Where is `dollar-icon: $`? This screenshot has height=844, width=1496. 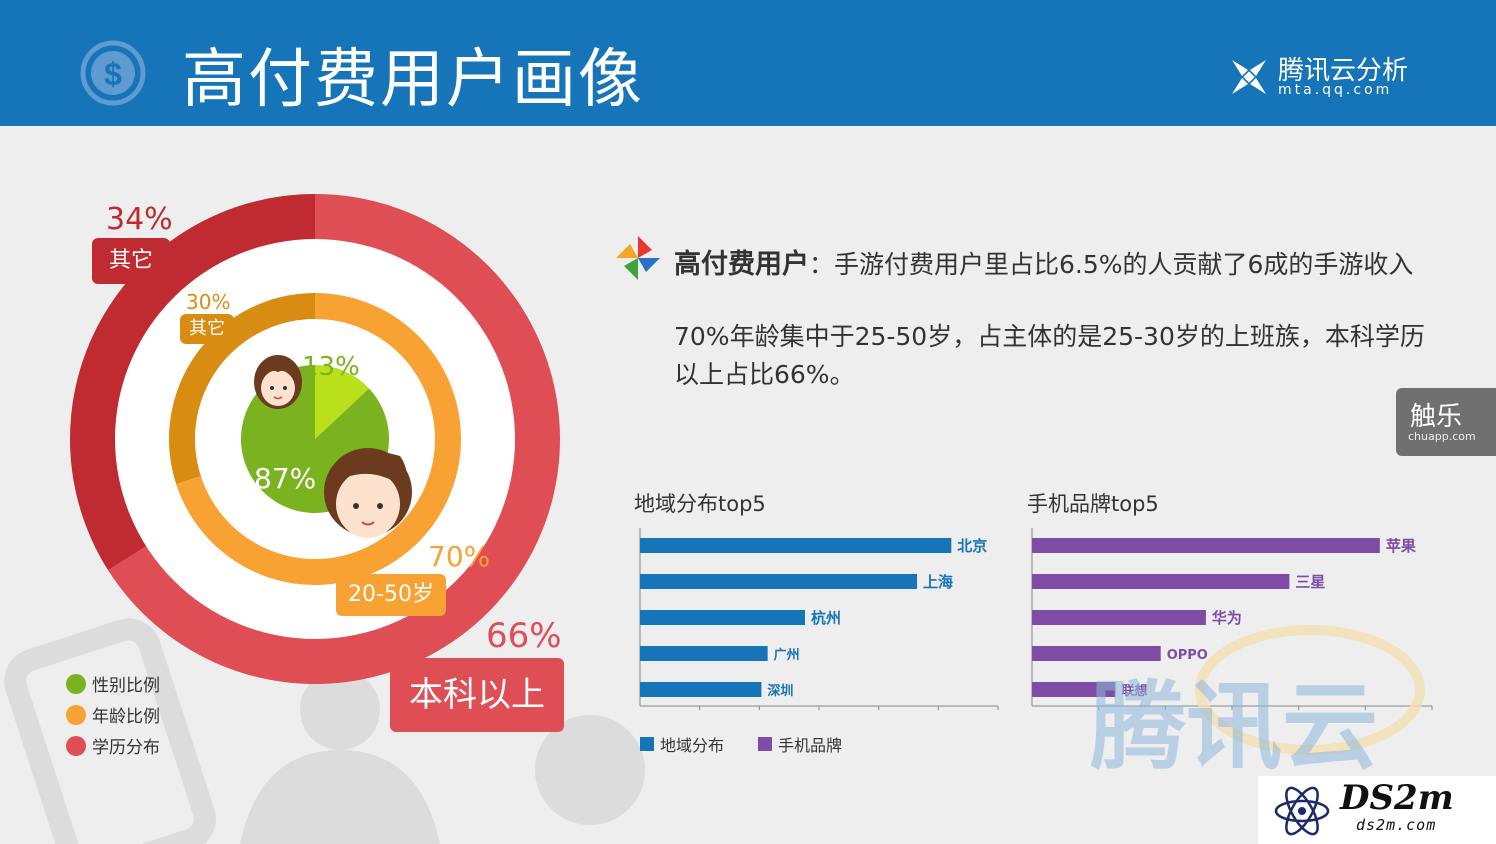
dollar-icon: $ is located at coordinates (113, 73).